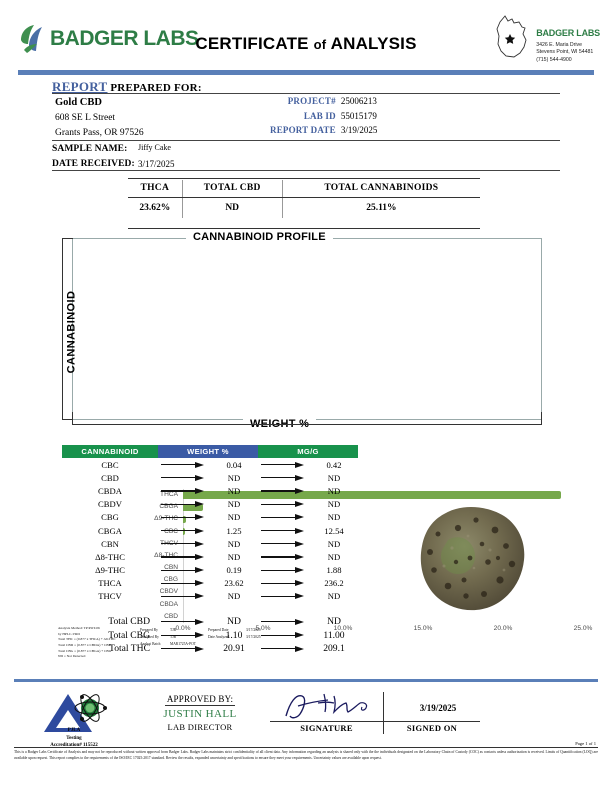 This screenshot has height=792, width=612. I want to click on summary-header-total-cannabinoids: TOTAL CANNABINOIDS, so click(380, 189).